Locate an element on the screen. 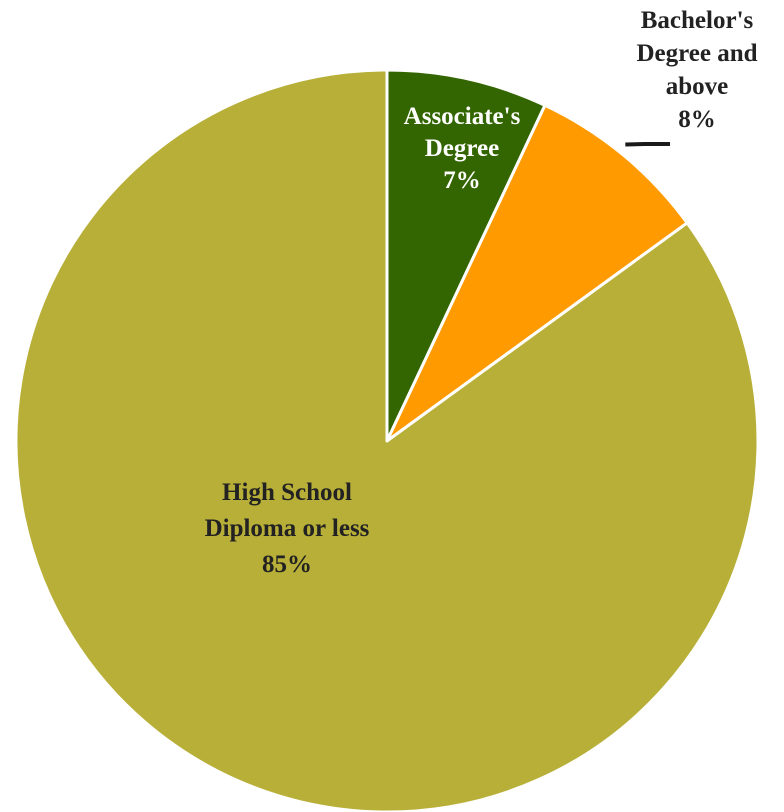  slice-label-line: 8% is located at coordinates (697, 119).